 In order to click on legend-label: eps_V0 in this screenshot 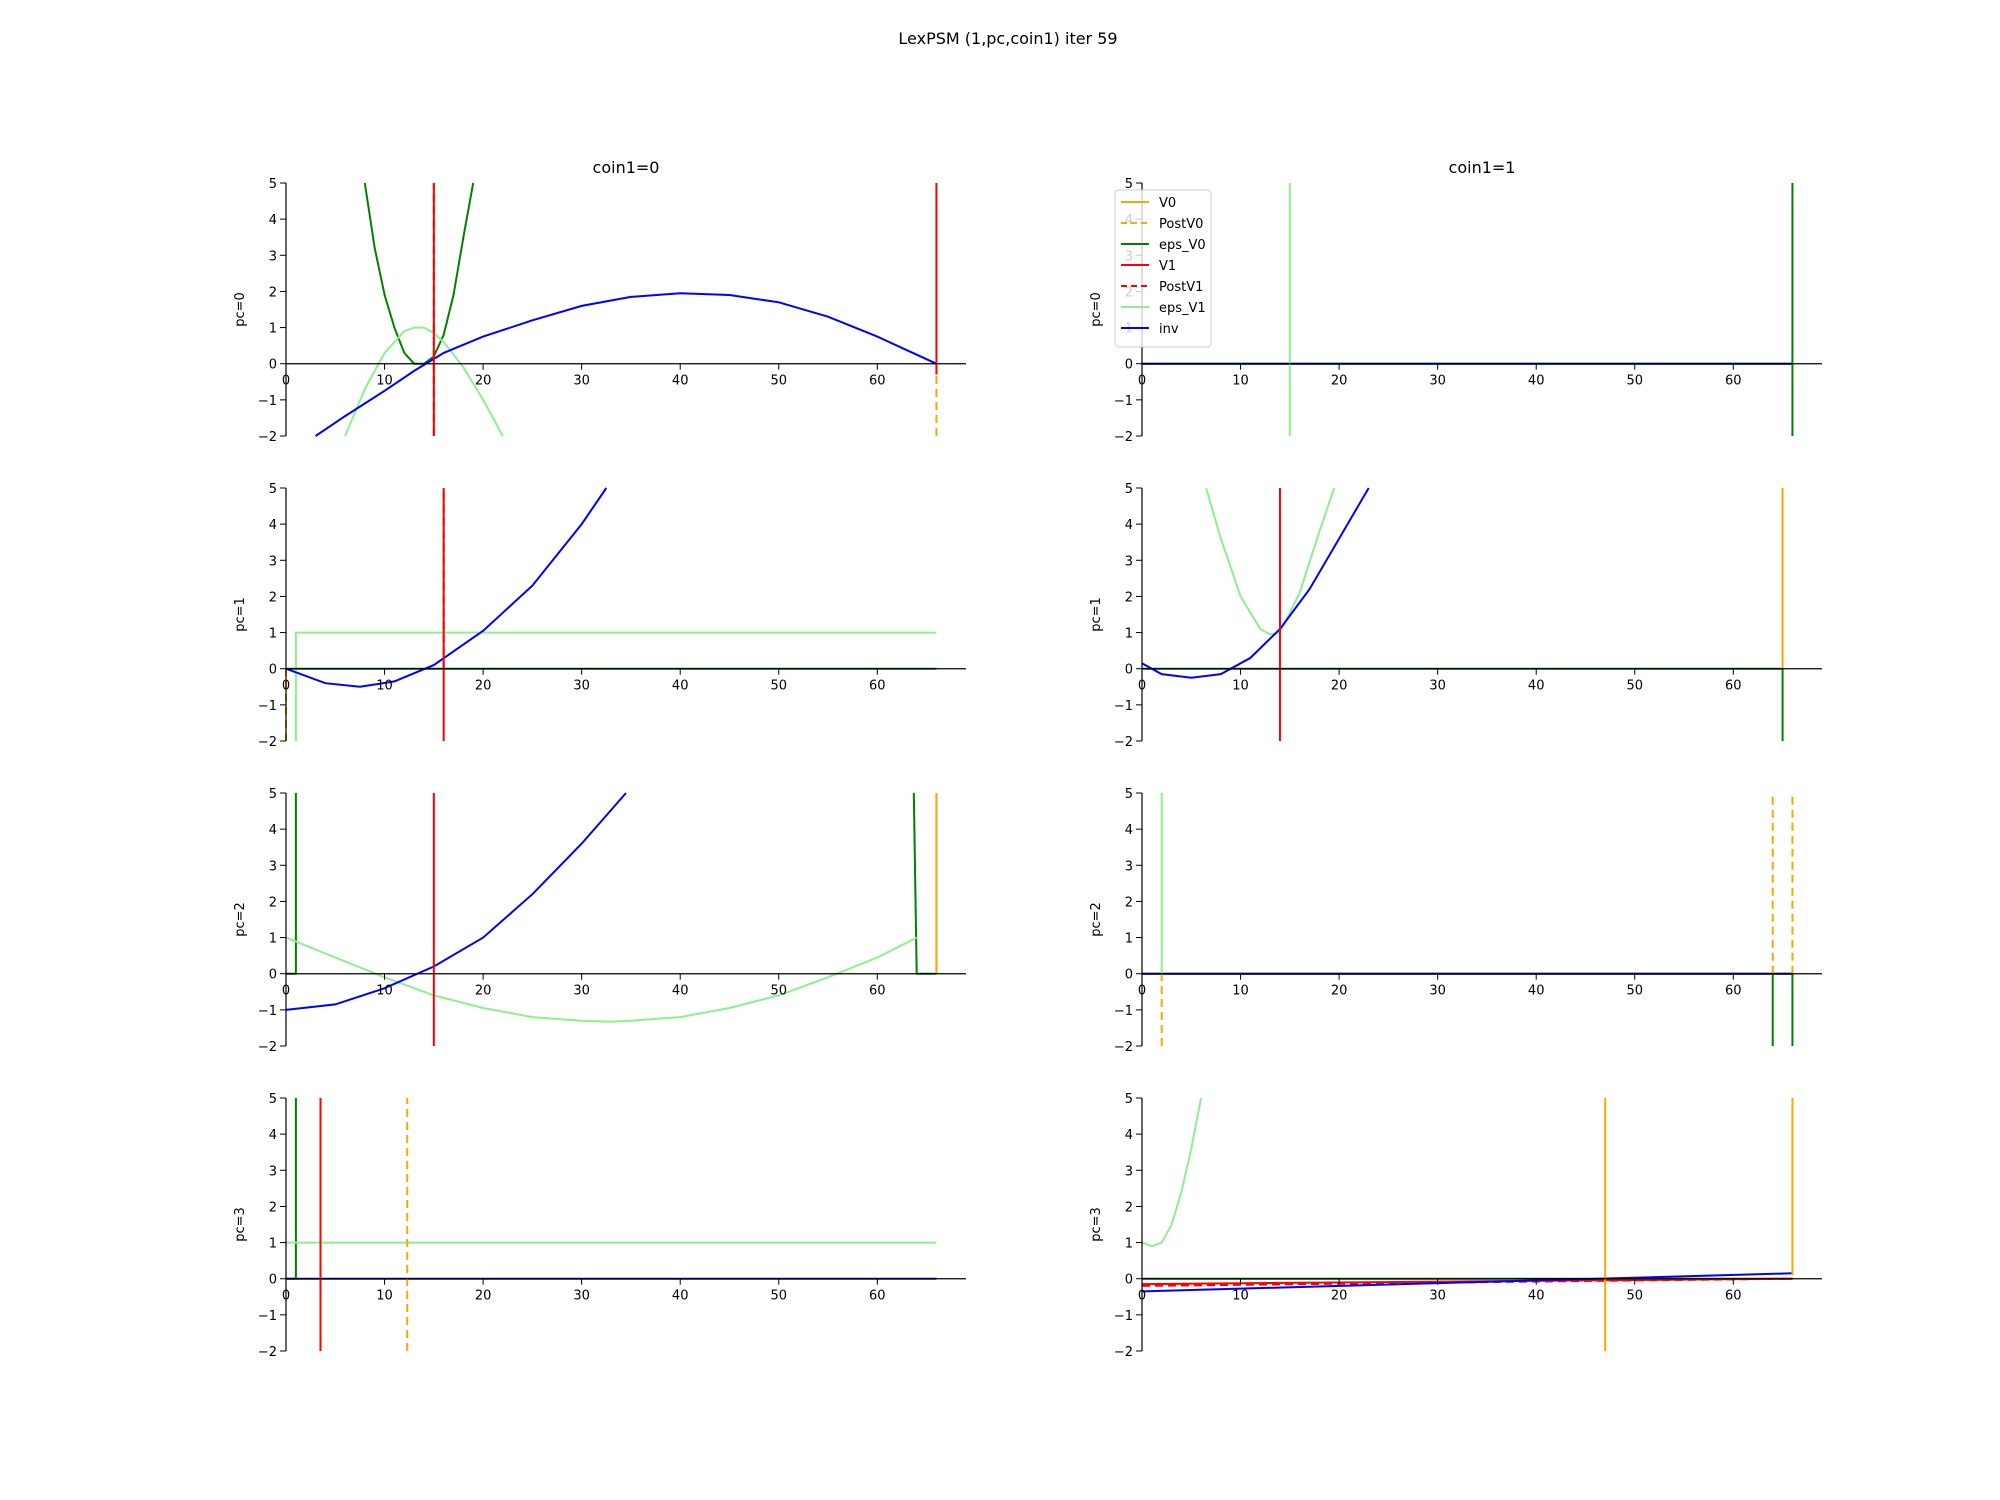, I will do `click(1182, 245)`.